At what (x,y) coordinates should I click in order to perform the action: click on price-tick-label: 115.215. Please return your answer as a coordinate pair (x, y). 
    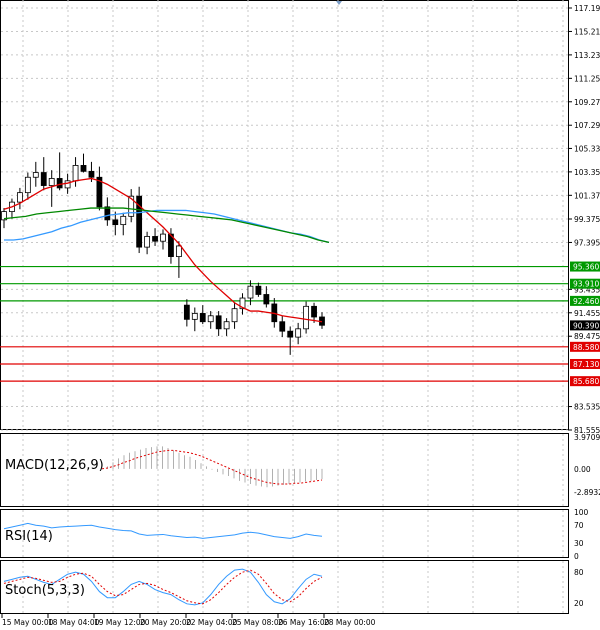
    Looking at the image, I should click on (587, 31).